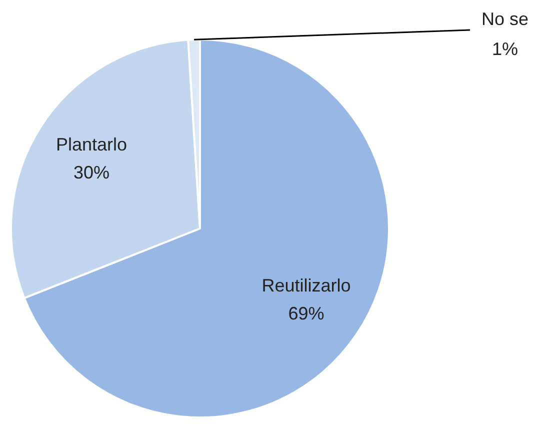 Image resolution: width=543 pixels, height=427 pixels. I want to click on slice-label: Reutilizarlo, so click(306, 286).